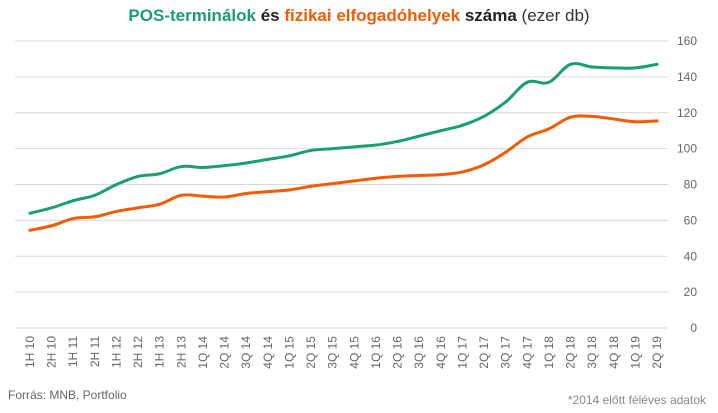 This screenshot has height=413, width=718. I want to click on x-tick-label: 2H 13, so click(181, 352).